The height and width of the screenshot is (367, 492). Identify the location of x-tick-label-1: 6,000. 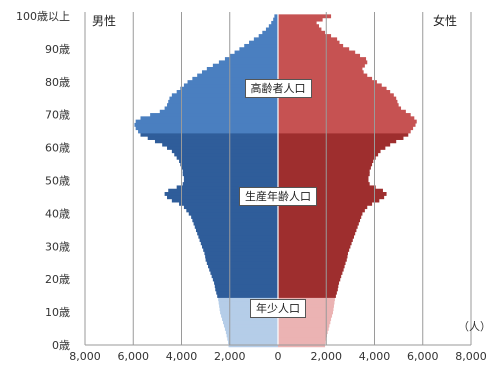
(134, 356).